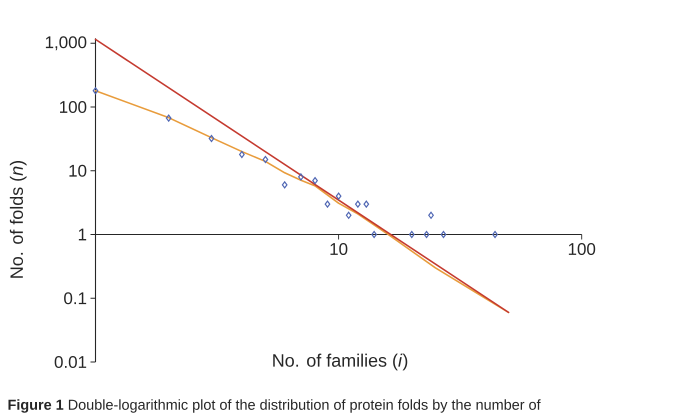 The width and height of the screenshot is (683, 420). I want to click on y-tick-label: 0.1, so click(75, 298).